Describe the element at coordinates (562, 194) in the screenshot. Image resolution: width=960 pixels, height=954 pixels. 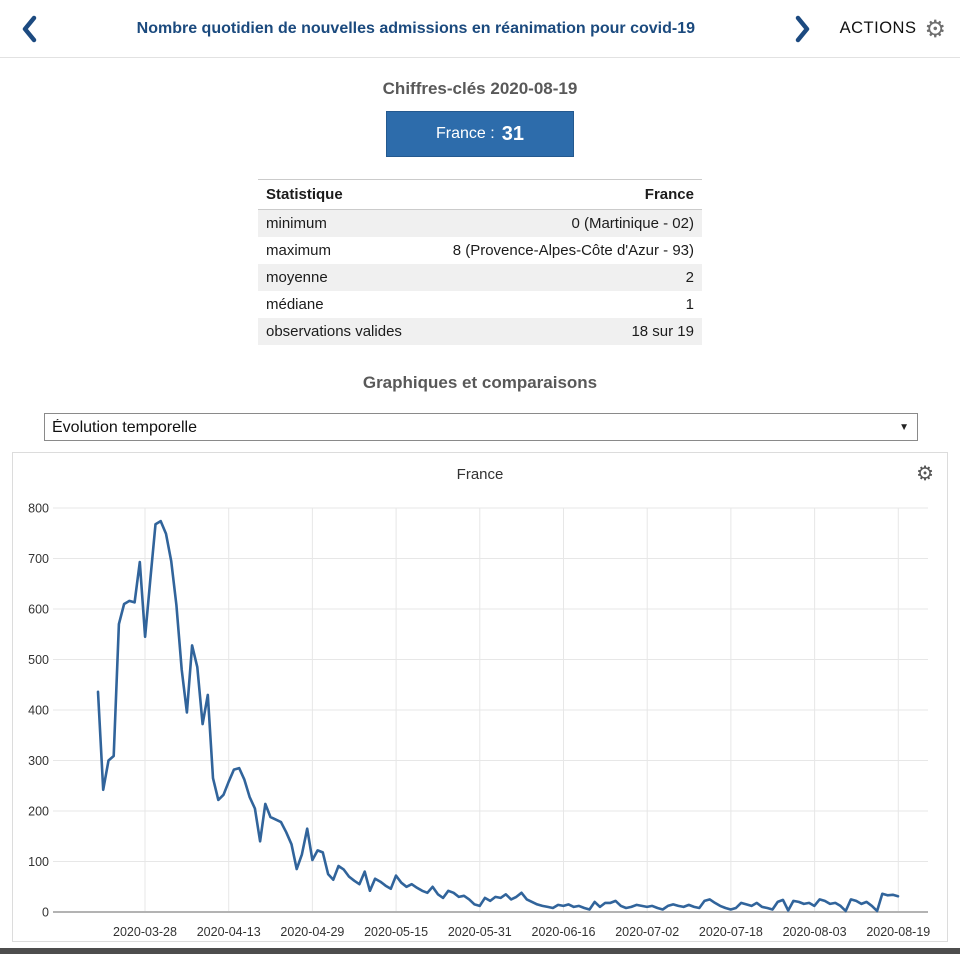
I see `column-header-france: France` at that location.